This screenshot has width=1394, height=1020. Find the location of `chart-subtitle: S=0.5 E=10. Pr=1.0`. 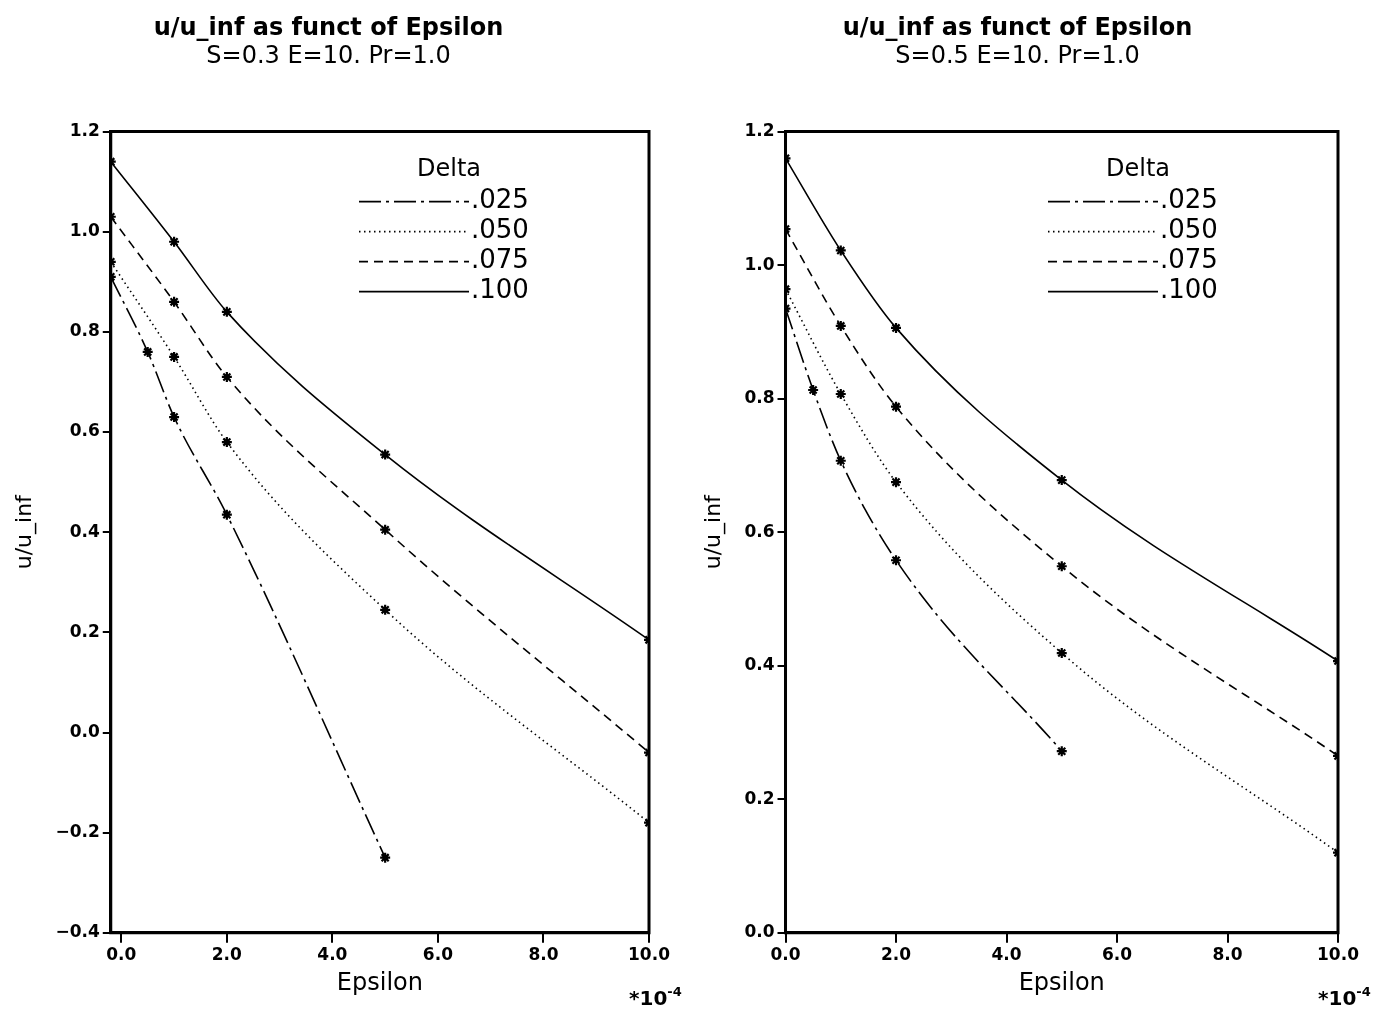

chart-subtitle: S=0.5 E=10. Pr=1.0 is located at coordinates (1017, 55).